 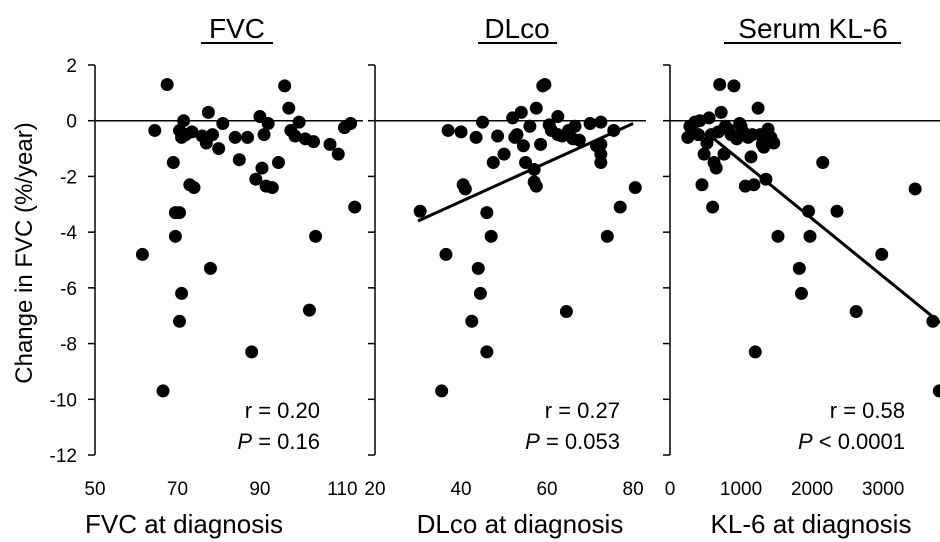 I want to click on panel-title: DLco, so click(x=516, y=28).